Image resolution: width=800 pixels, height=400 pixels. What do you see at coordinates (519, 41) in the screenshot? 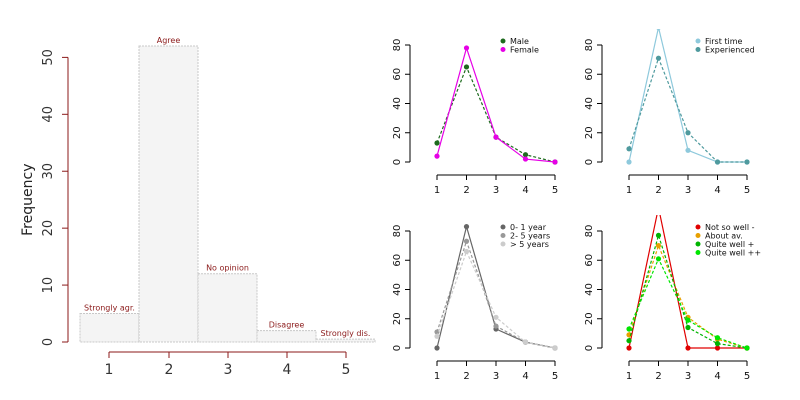
I see `legend-label: Male` at bounding box center [519, 41].